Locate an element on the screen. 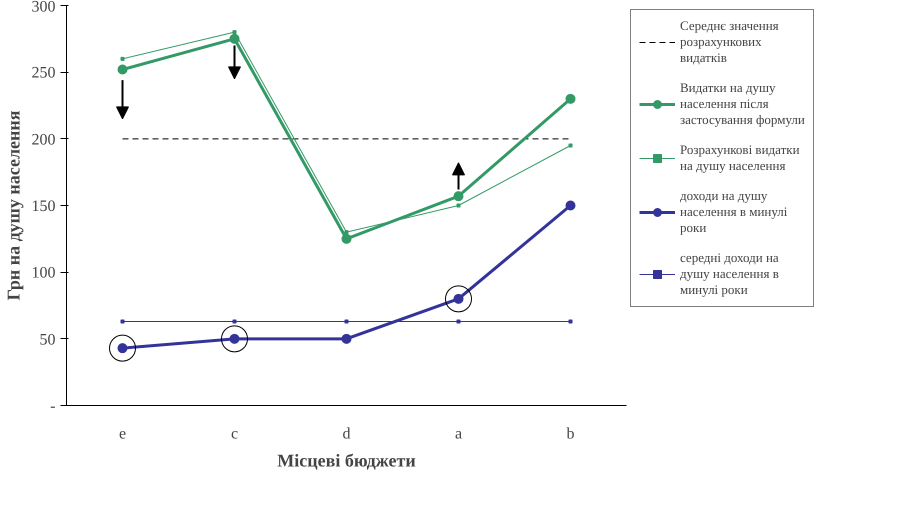  x-tick-label: b is located at coordinates (570, 434).